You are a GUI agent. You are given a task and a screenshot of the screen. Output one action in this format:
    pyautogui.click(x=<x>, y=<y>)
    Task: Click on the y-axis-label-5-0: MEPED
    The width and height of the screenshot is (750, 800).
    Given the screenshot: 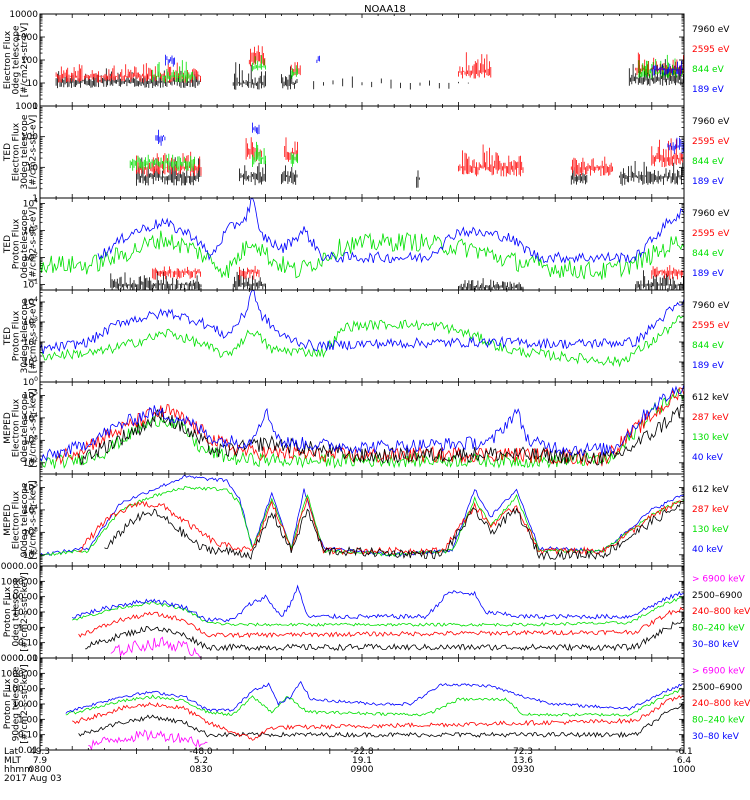 What is the action you would take?
    pyautogui.click(x=8, y=520)
    